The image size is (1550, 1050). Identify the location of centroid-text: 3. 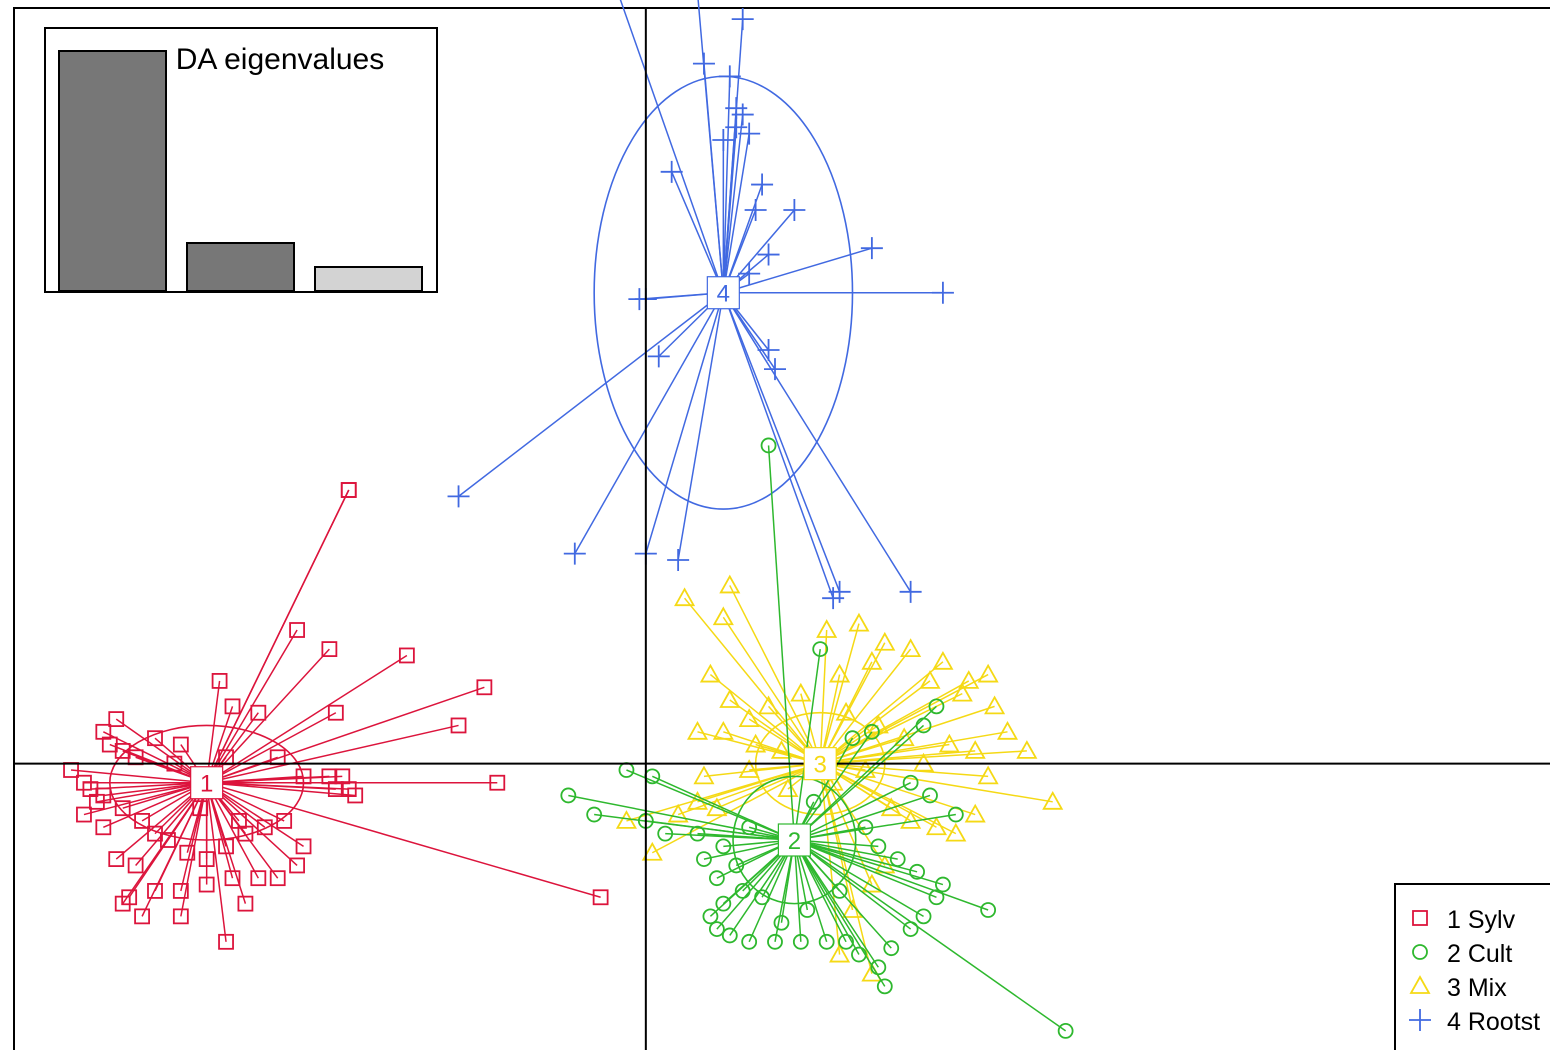
(820, 765).